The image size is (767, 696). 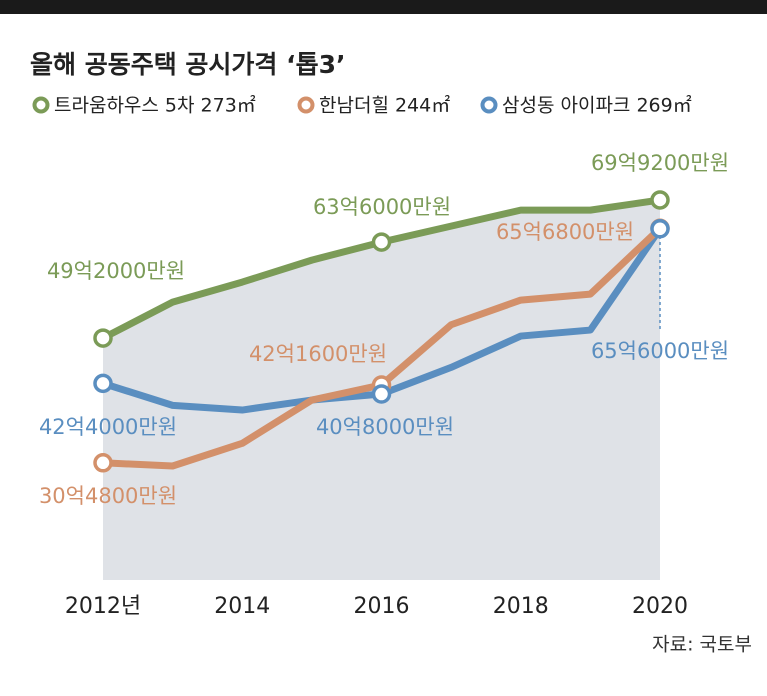 I want to click on legend-label: 삼성동 아이파크 269㎡, so click(x=597, y=105).